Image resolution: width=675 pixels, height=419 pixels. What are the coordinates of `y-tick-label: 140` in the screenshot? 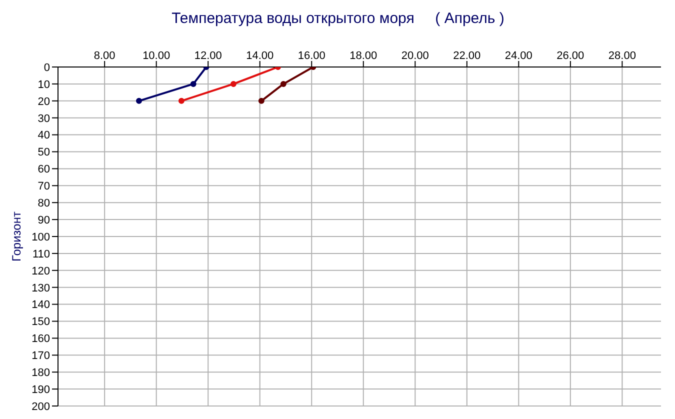 It's located at (41, 305).